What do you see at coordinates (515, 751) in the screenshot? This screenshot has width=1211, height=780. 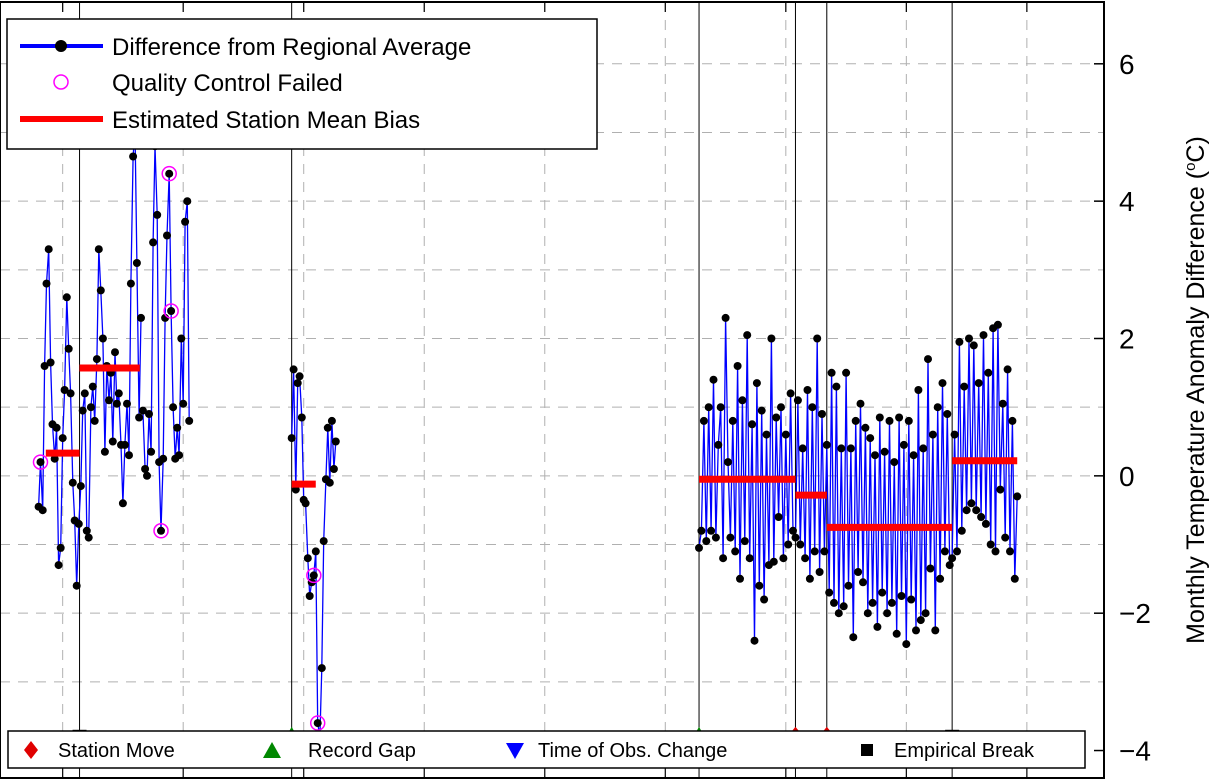 I see `time-of-obs-change-icon` at bounding box center [515, 751].